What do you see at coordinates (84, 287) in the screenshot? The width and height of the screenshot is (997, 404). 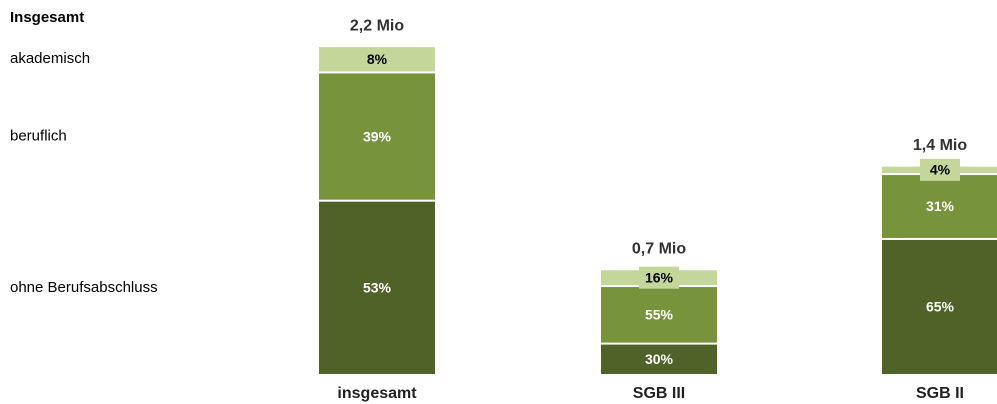 I see `legend-label: ohne Berufsabschluss` at bounding box center [84, 287].